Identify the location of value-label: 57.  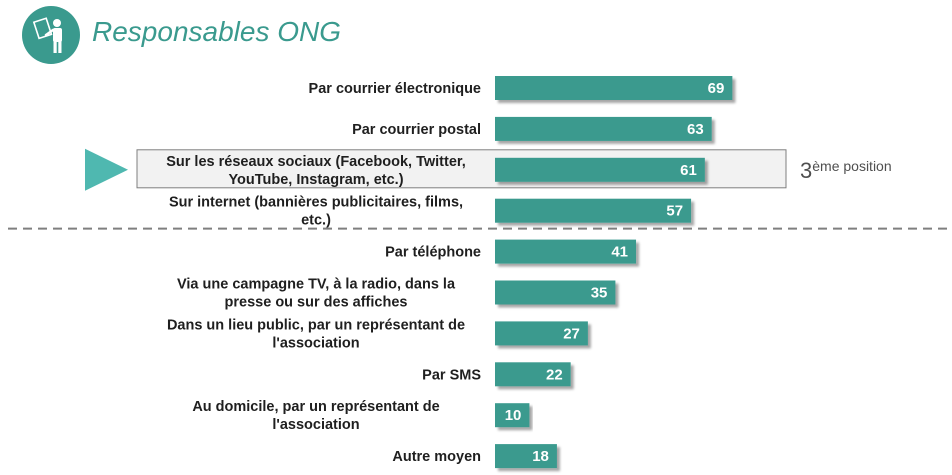
(674, 211).